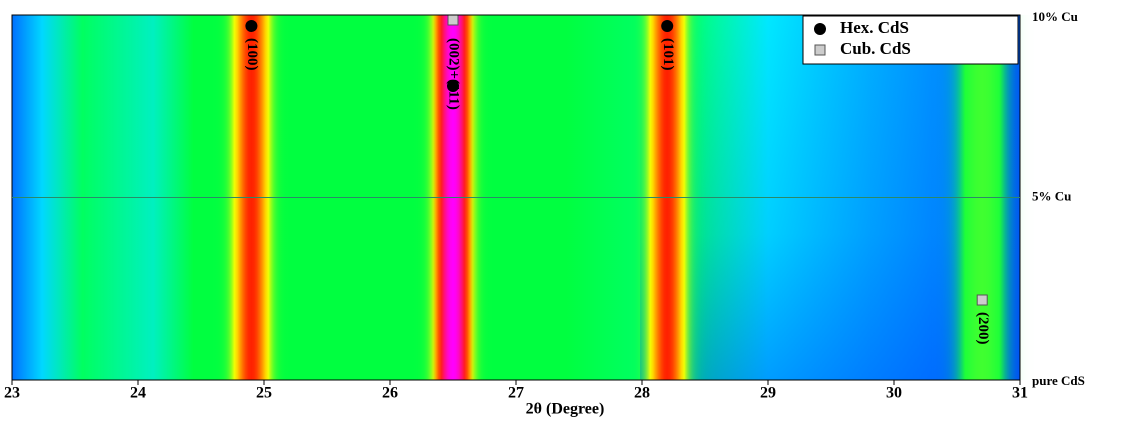  What do you see at coordinates (1051, 195) in the screenshot?
I see `y-category-label: 5% Cu` at bounding box center [1051, 195].